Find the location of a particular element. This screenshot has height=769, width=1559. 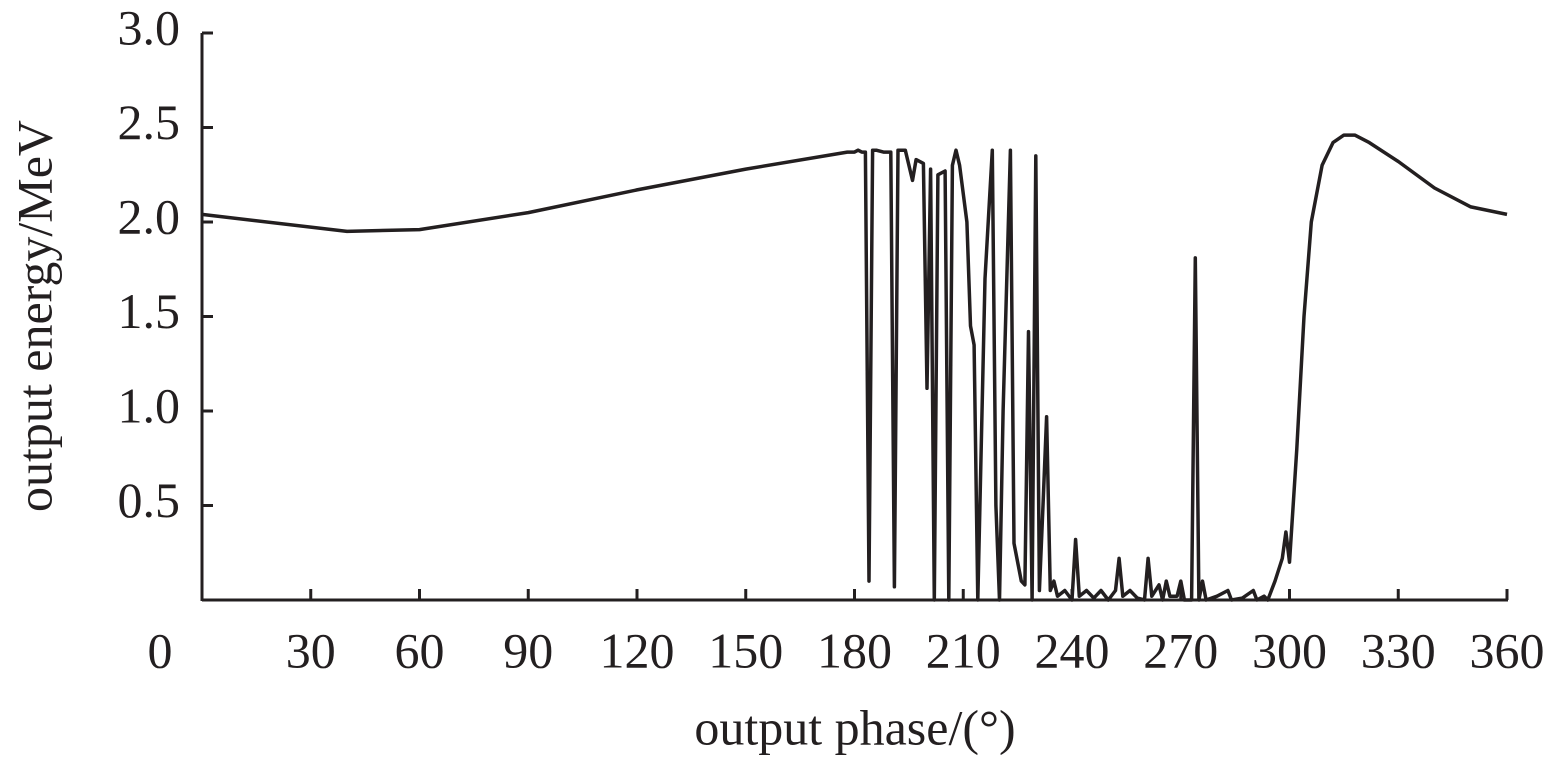

x-tick-label: 360 is located at coordinates (1507, 650).